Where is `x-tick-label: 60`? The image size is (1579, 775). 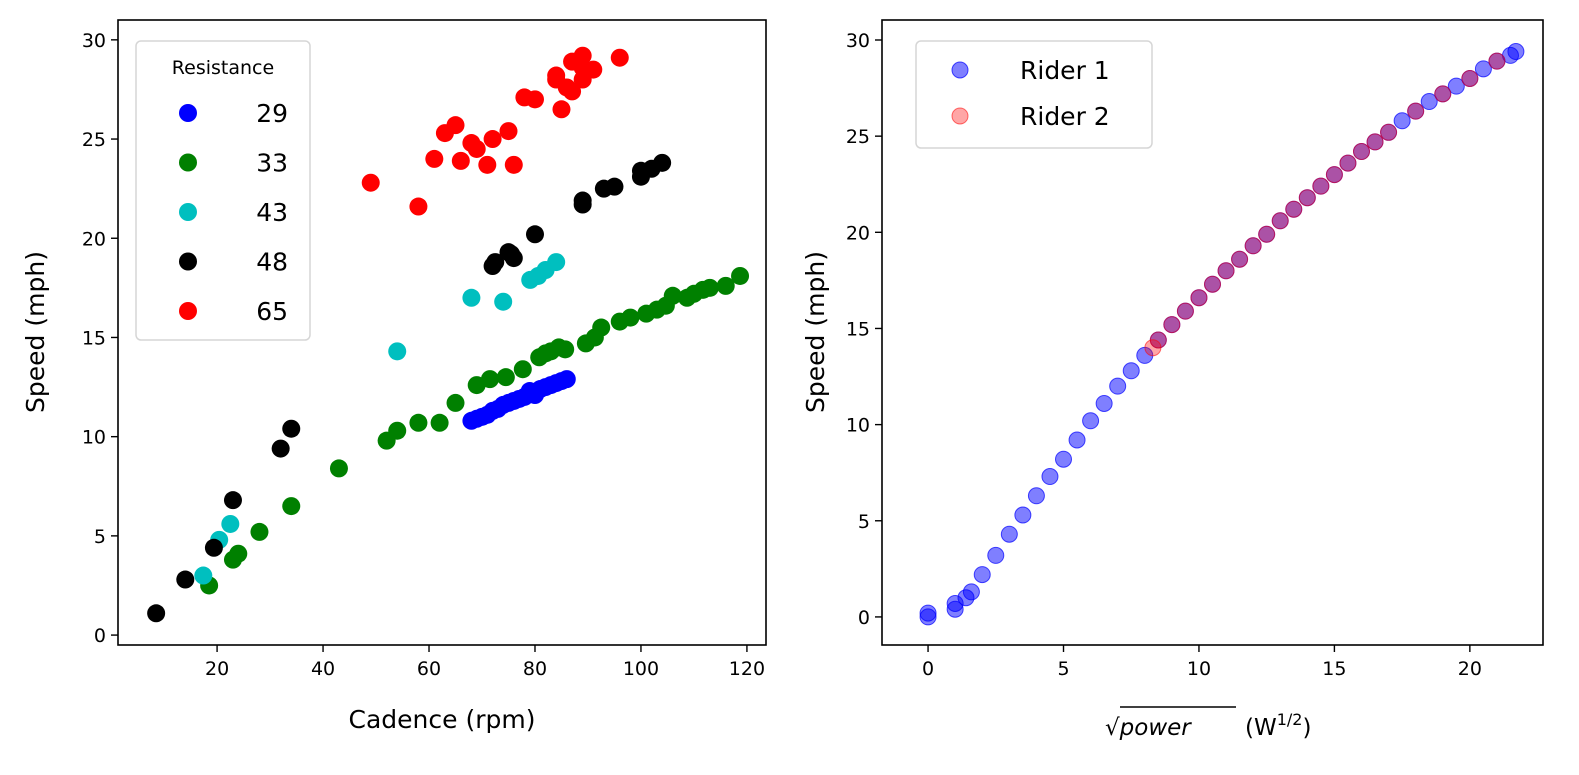
x-tick-label: 60 is located at coordinates (429, 669).